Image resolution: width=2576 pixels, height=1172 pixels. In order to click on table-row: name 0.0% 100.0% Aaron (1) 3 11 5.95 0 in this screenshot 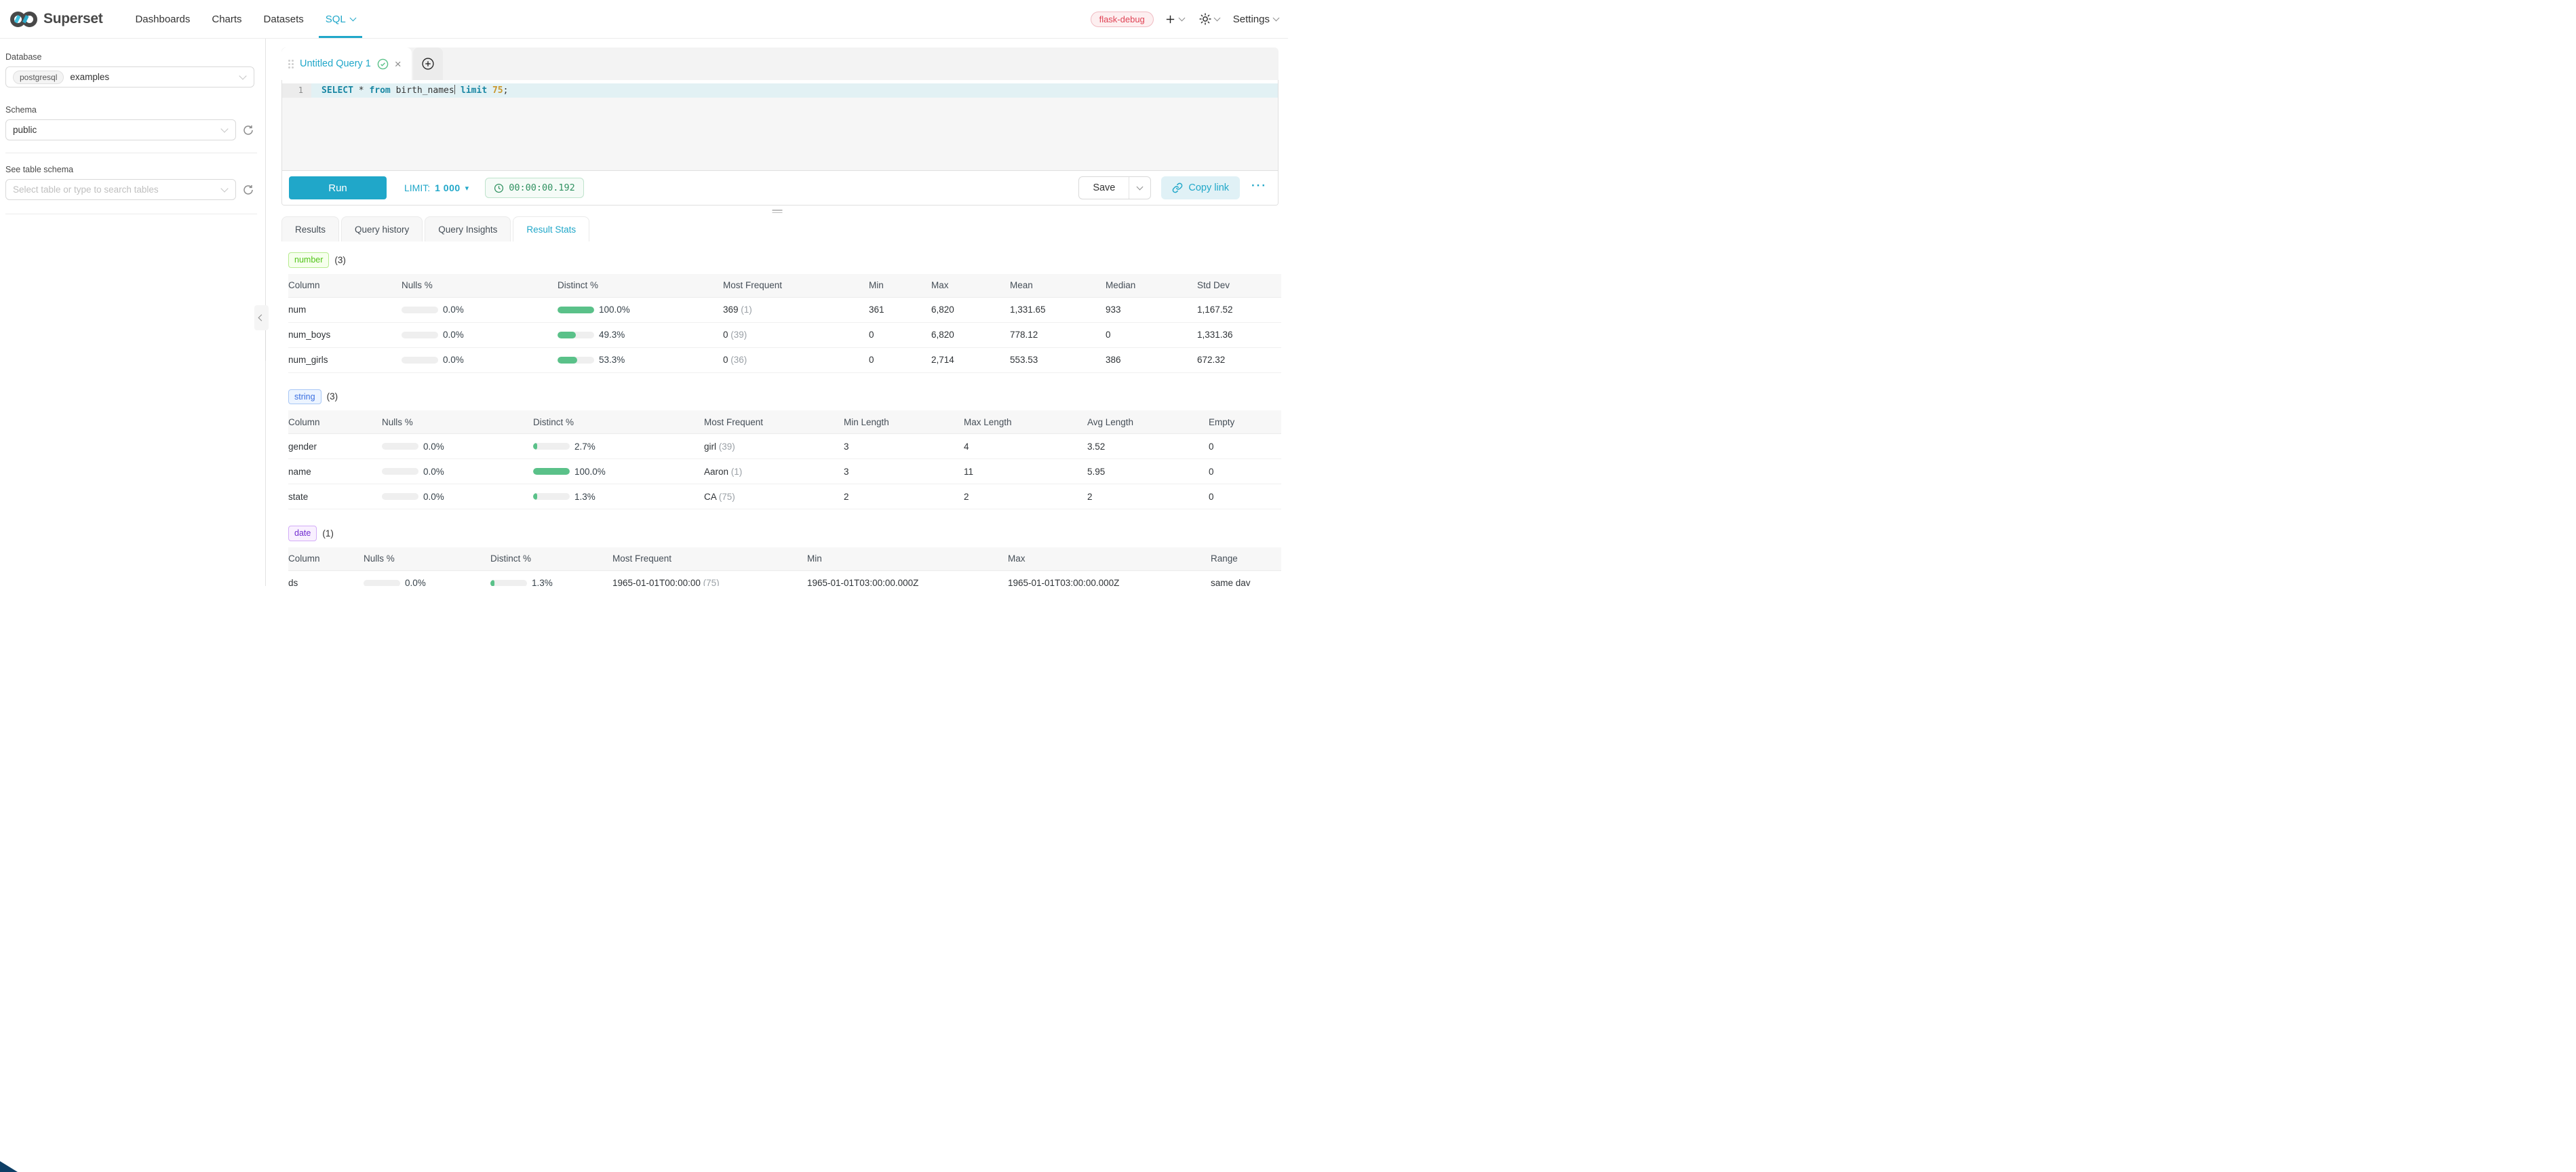, I will do `click(784, 471)`.